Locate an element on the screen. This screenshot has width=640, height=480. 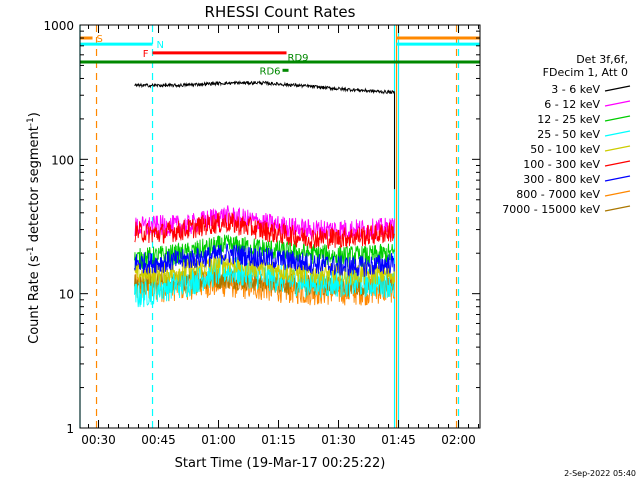
y-tick-label-2: 100 is located at coordinates (62, 160).